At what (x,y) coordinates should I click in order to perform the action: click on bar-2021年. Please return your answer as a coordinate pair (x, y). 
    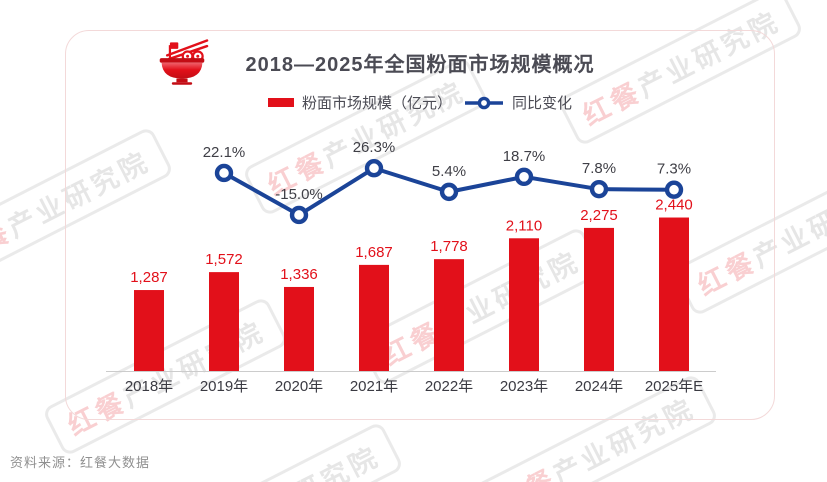
    Looking at the image, I should click on (374, 317).